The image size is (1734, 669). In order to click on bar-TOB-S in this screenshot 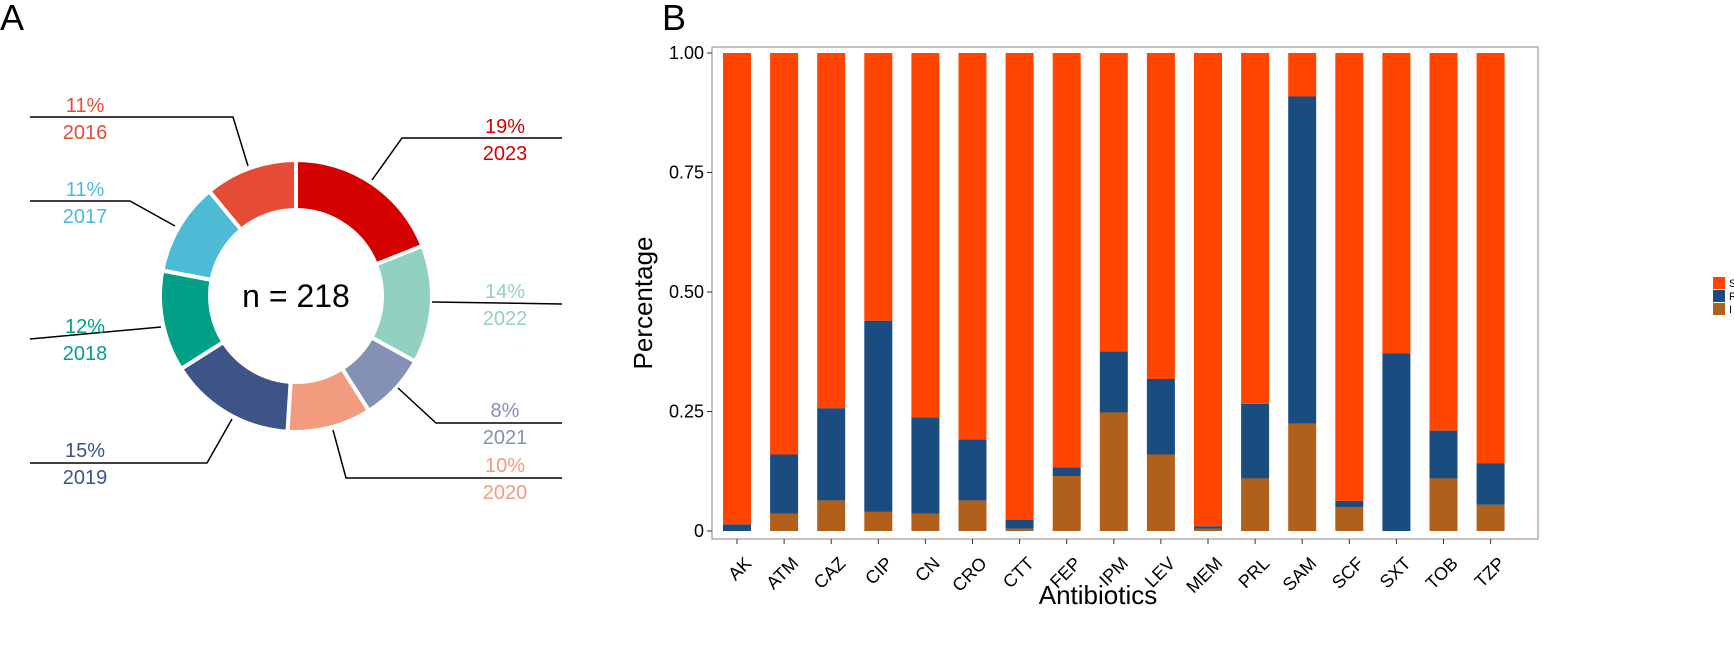, I will do `click(1443, 242)`.